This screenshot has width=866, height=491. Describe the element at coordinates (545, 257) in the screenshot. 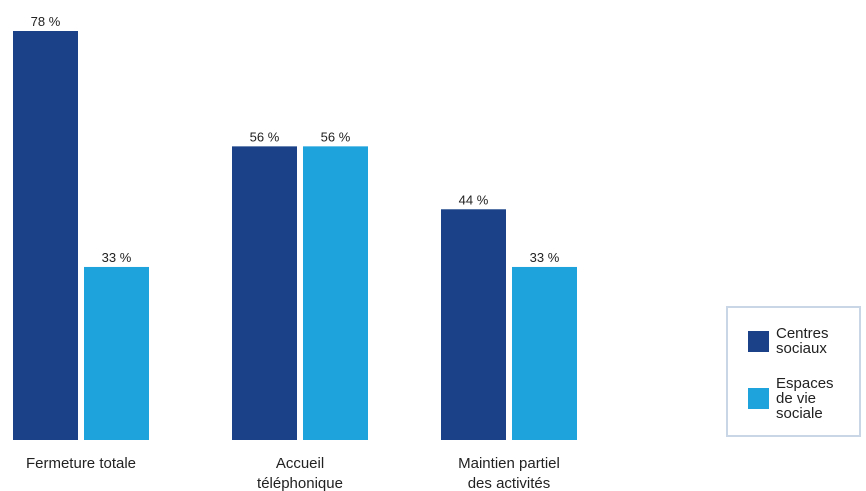

I see `data-label-espaces-de-vie-sociale-maintien-partiel-des-activites: 33 %` at that location.